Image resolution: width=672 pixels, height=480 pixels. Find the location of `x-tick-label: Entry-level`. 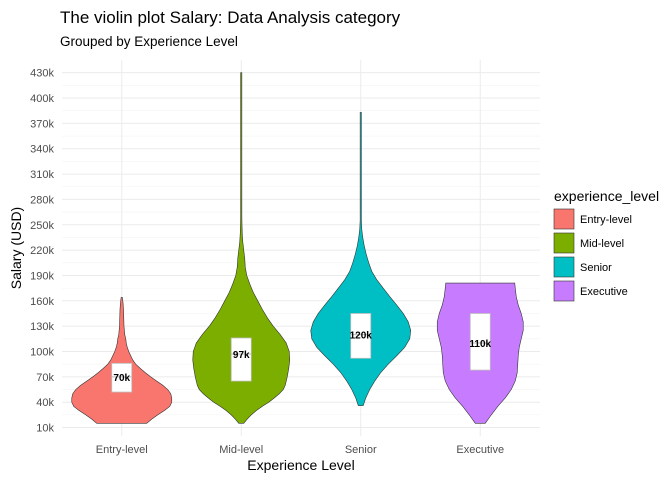

x-tick-label: Entry-level is located at coordinates (122, 450).